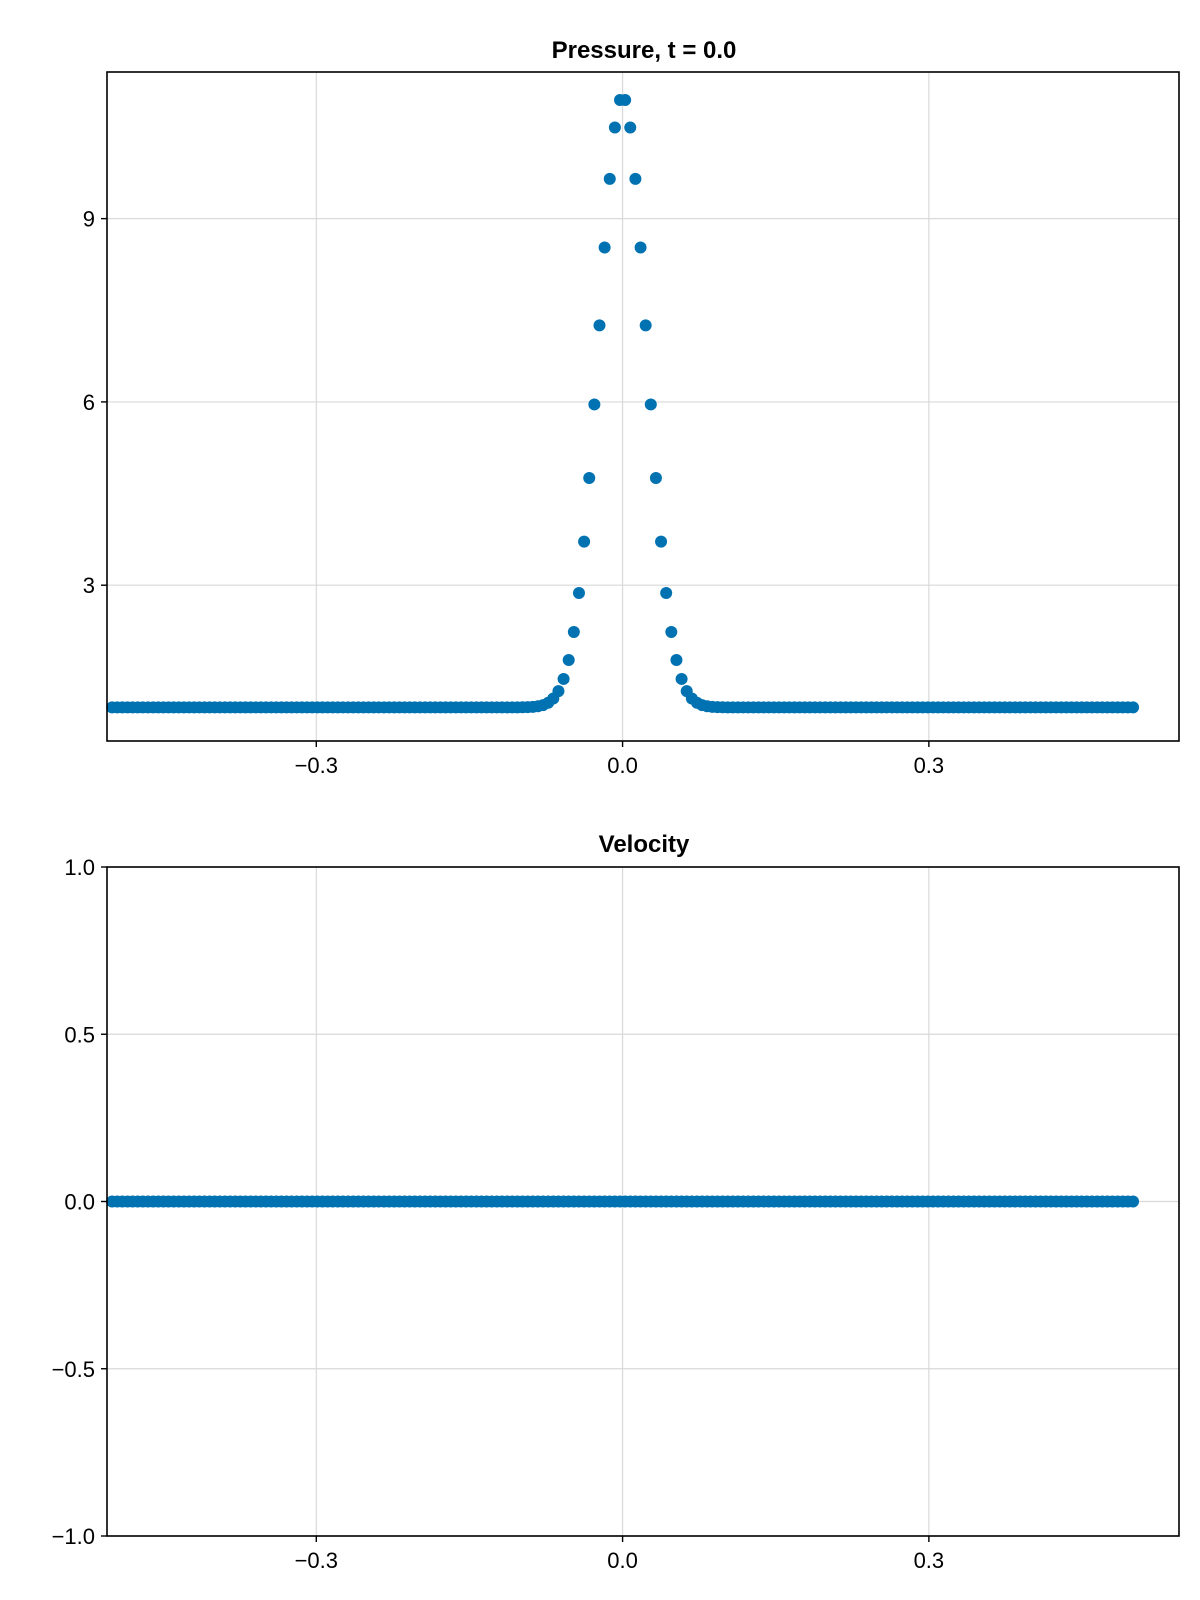 Image resolution: width=1200 pixels, height=1600 pixels. What do you see at coordinates (79, 867) in the screenshot?
I see `velocity-y-tick-label: 1.0` at bounding box center [79, 867].